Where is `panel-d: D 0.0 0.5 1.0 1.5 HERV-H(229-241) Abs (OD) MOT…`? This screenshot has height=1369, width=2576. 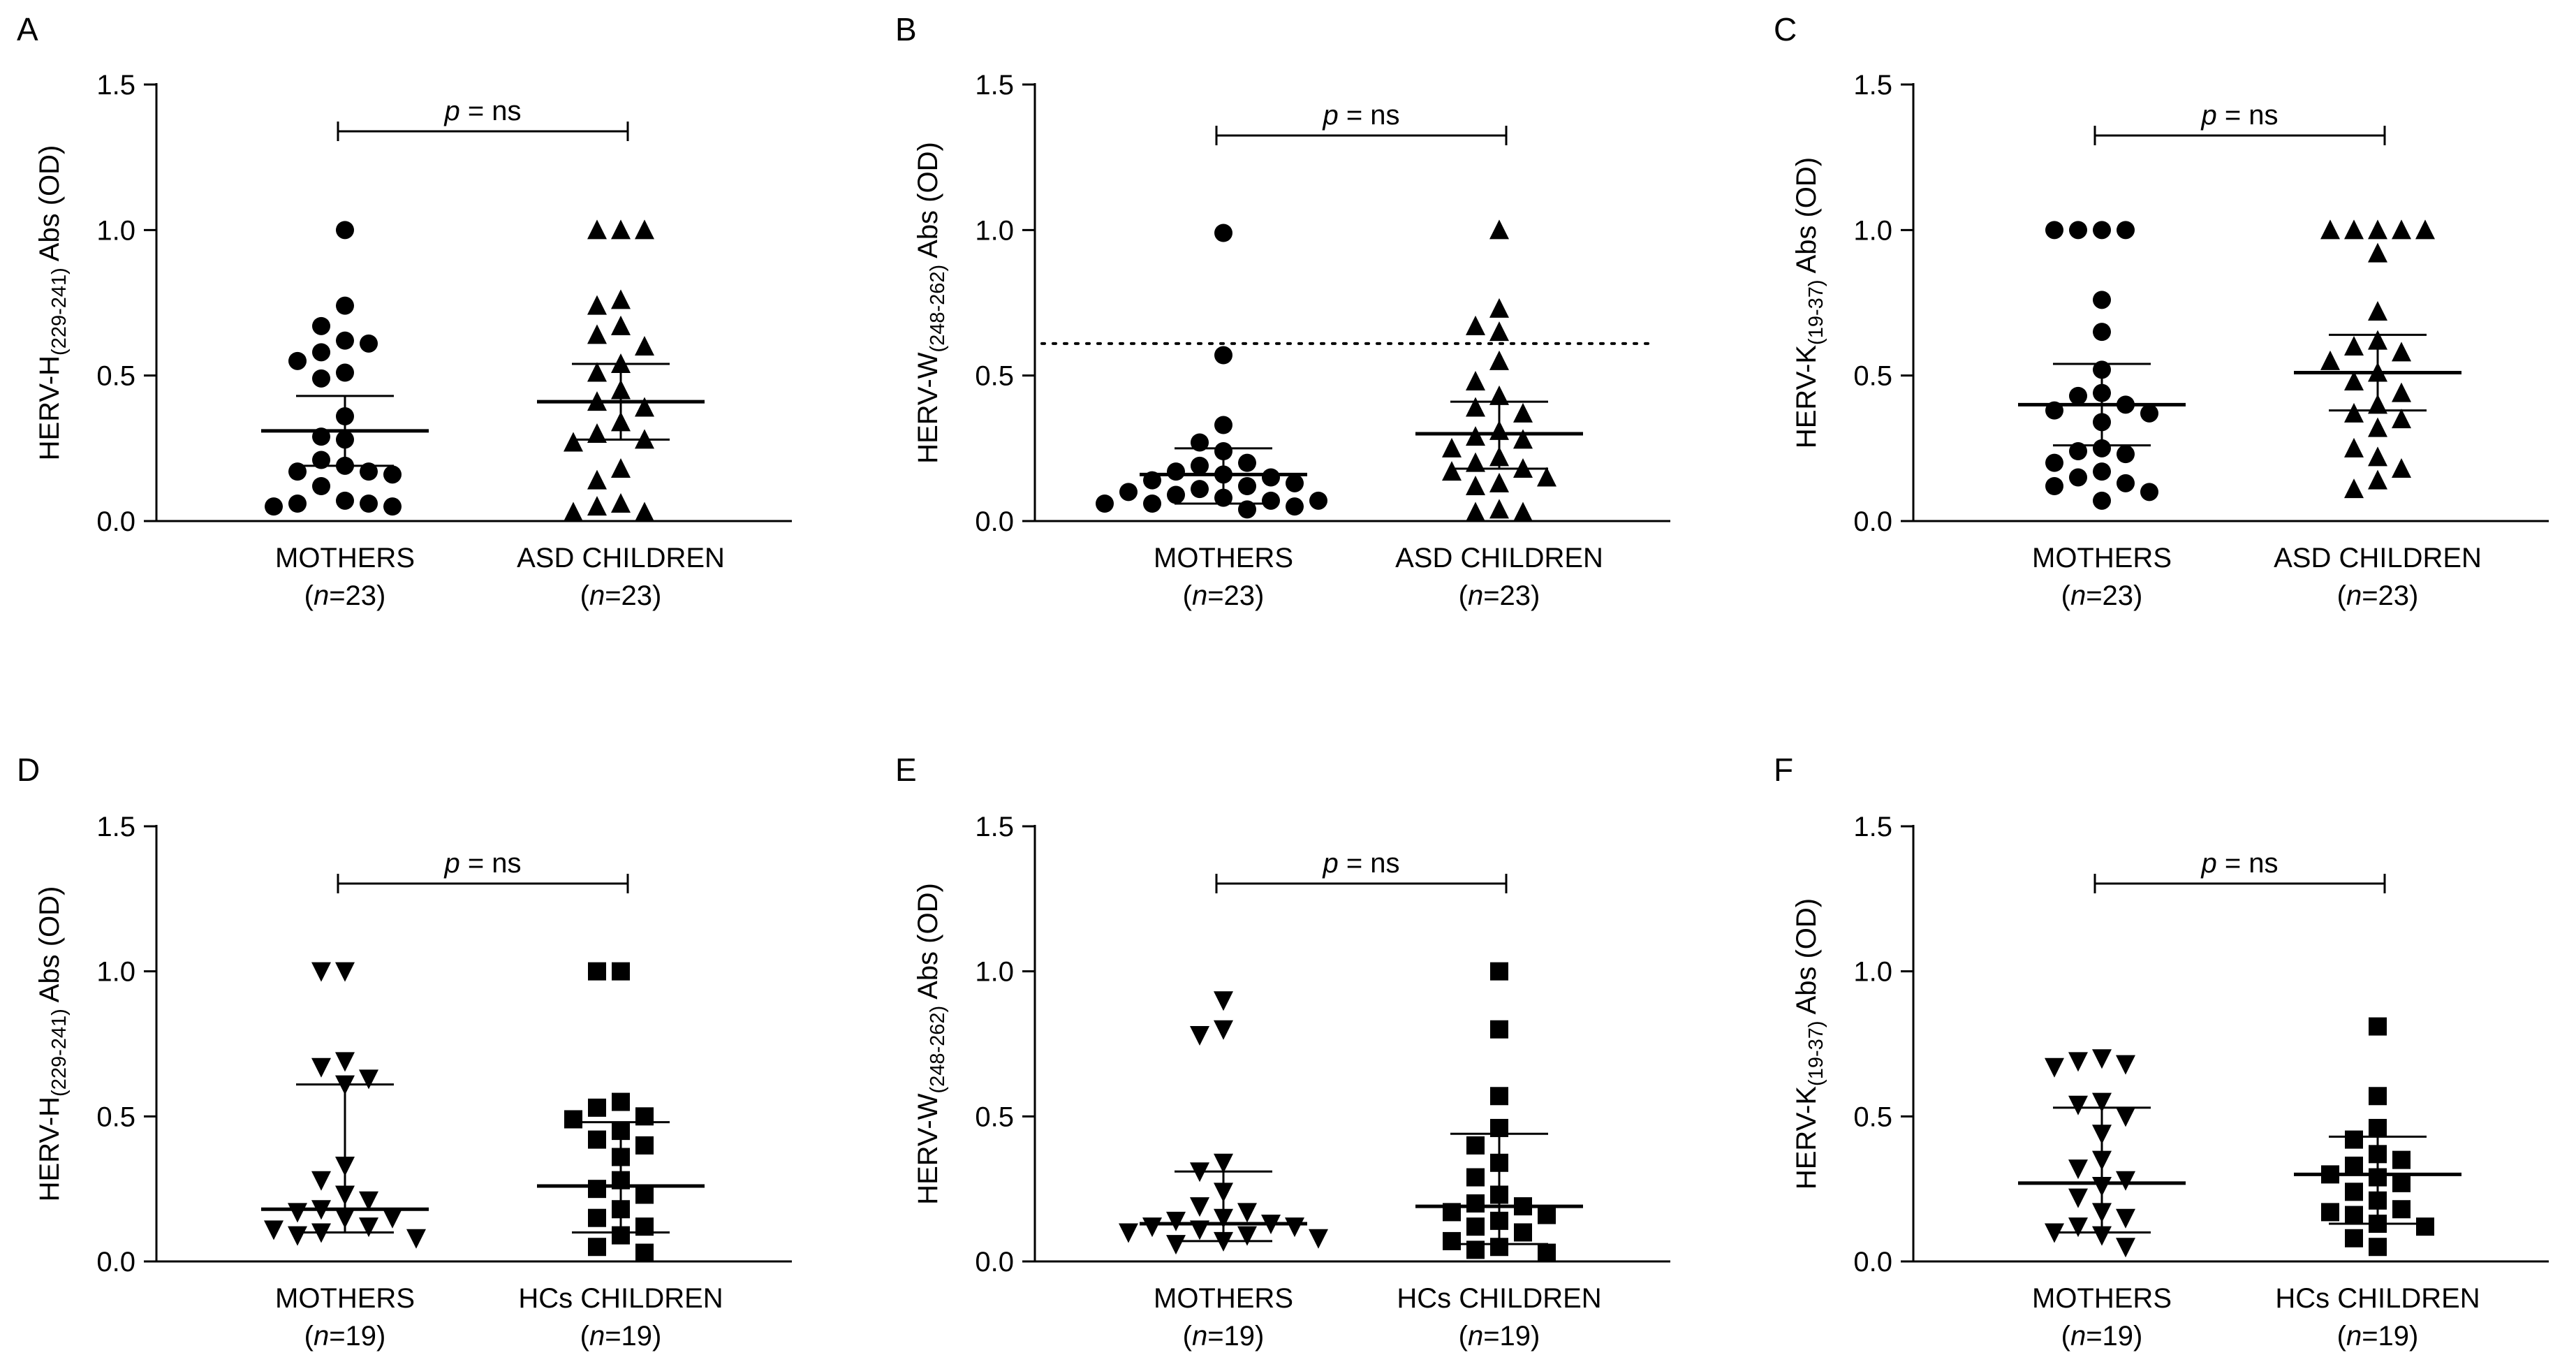
panel-d: D 0.0 0.5 1.0 1.5 HERV-H(229-241) Abs (OD) MOT… is located at coordinates (404, 1052).